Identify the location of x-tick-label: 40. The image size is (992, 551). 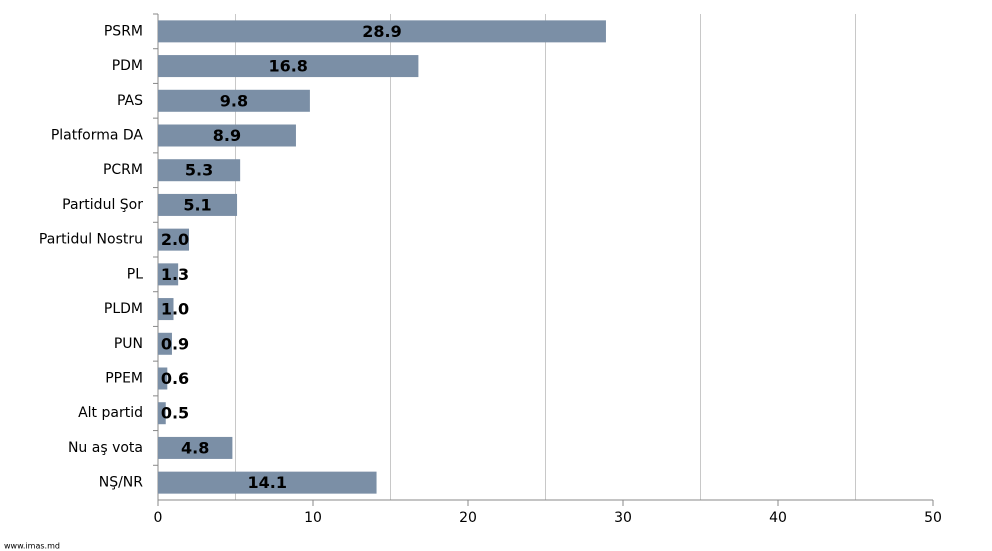
(778, 518).